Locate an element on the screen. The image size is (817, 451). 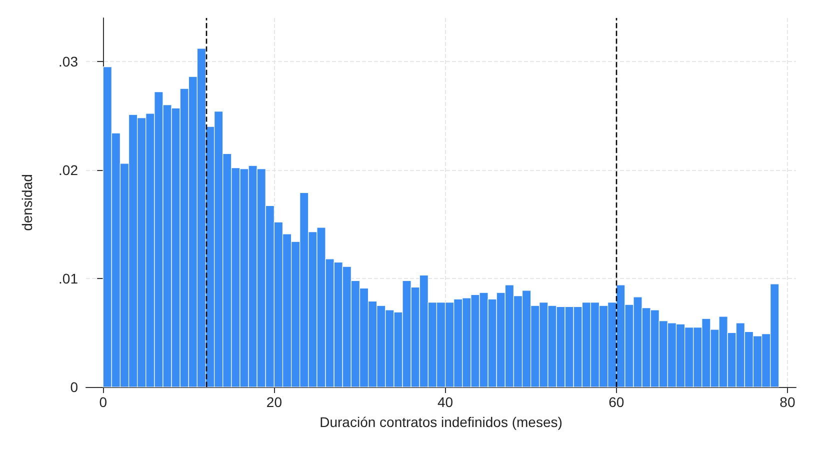
y-tick-label: .02 is located at coordinates (68, 170).